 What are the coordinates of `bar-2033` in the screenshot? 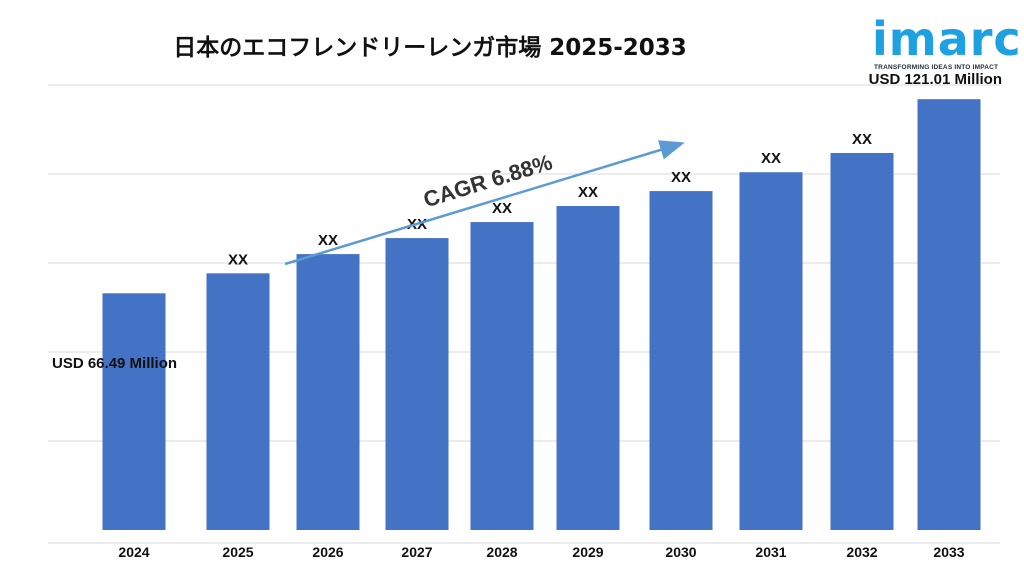 It's located at (949, 314).